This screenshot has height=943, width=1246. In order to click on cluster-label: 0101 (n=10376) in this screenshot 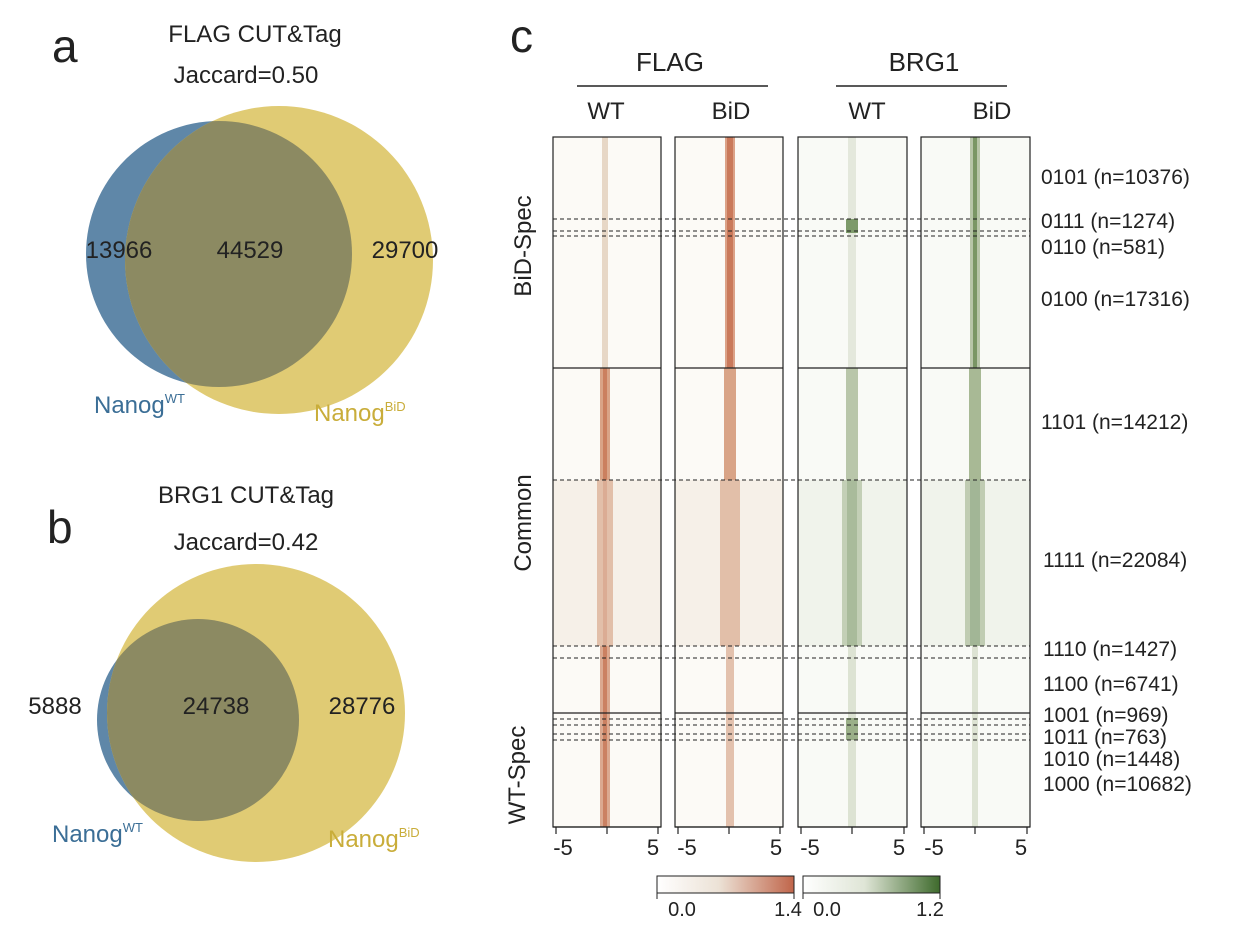, I will do `click(1115, 177)`.